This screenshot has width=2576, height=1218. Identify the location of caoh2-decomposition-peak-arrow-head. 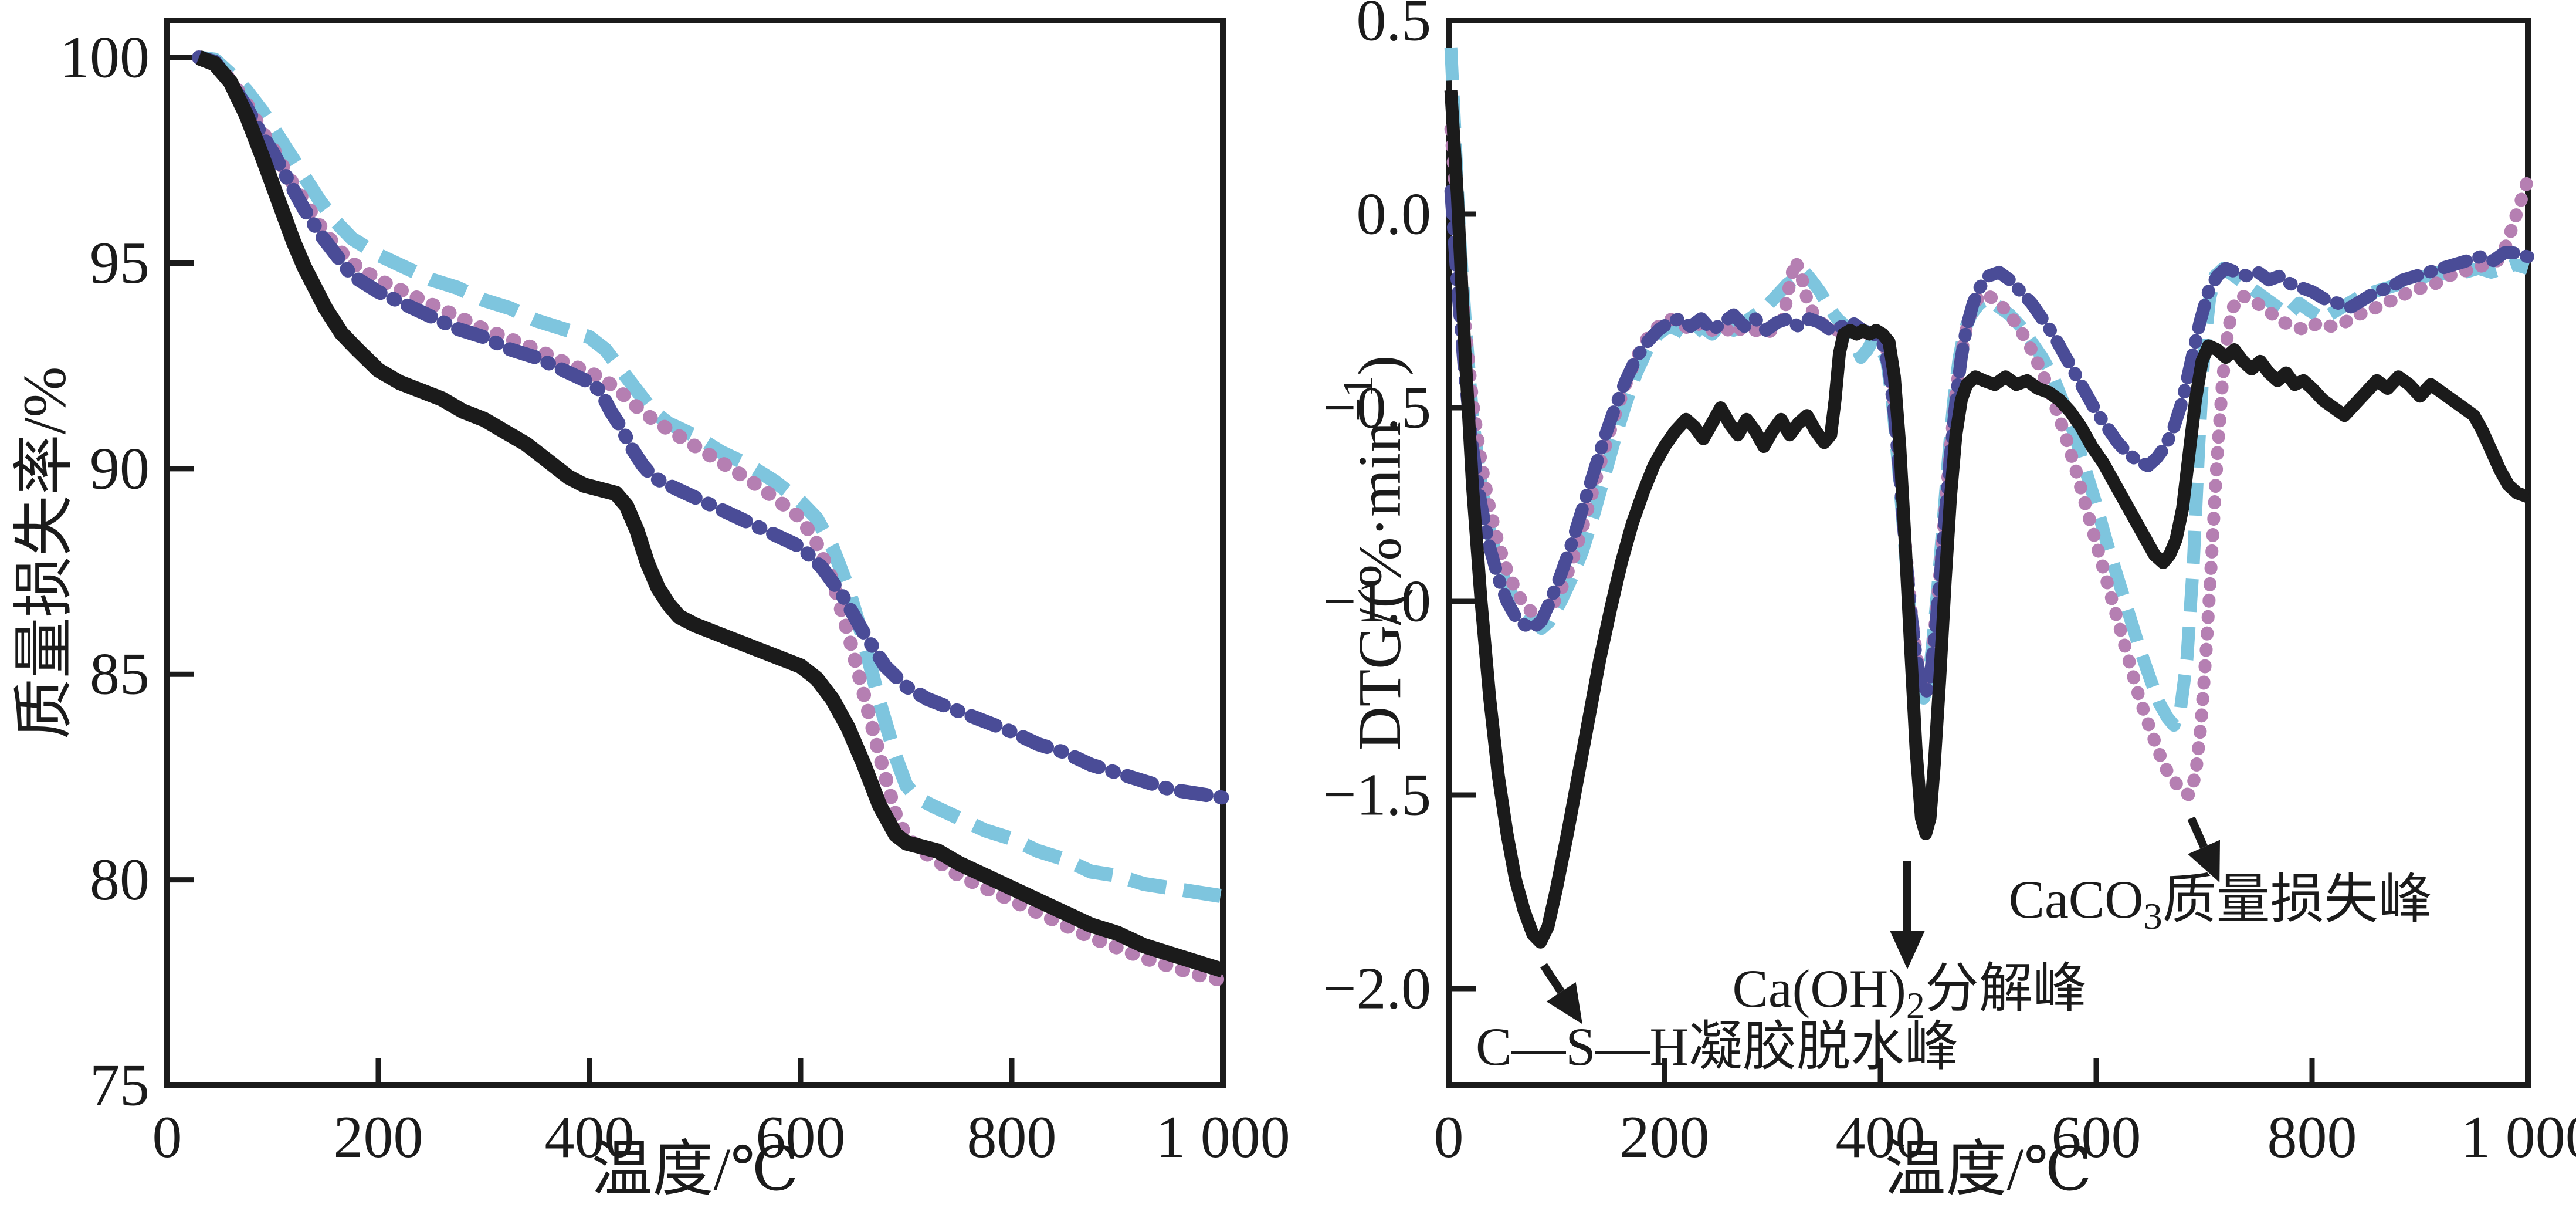
(1908, 950).